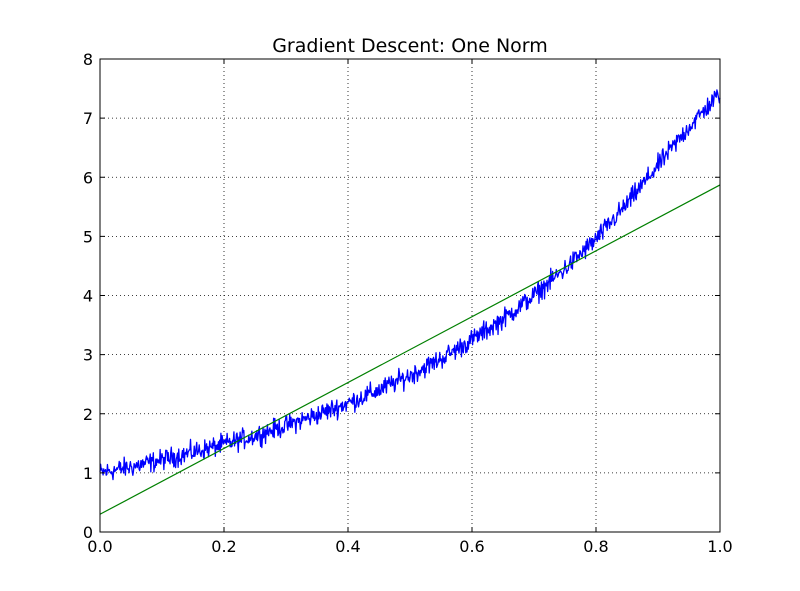 The width and height of the screenshot is (800, 591). Describe the element at coordinates (88, 118) in the screenshot. I see `y-tick-label: 7` at that location.